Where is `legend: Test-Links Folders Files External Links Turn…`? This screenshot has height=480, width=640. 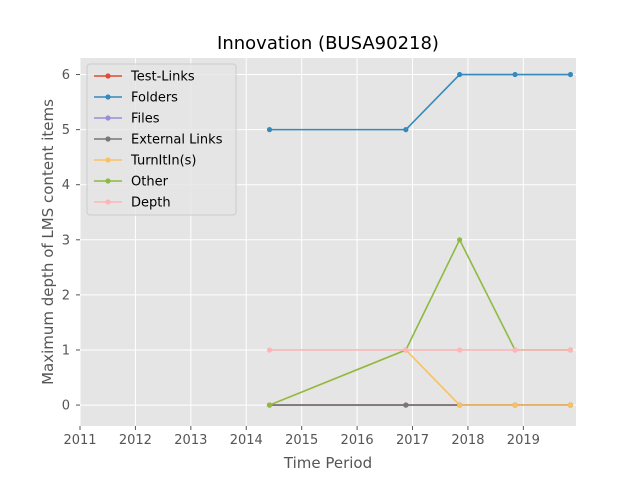
legend: Test-Links Folders Files External Links Turn… is located at coordinates (161, 139).